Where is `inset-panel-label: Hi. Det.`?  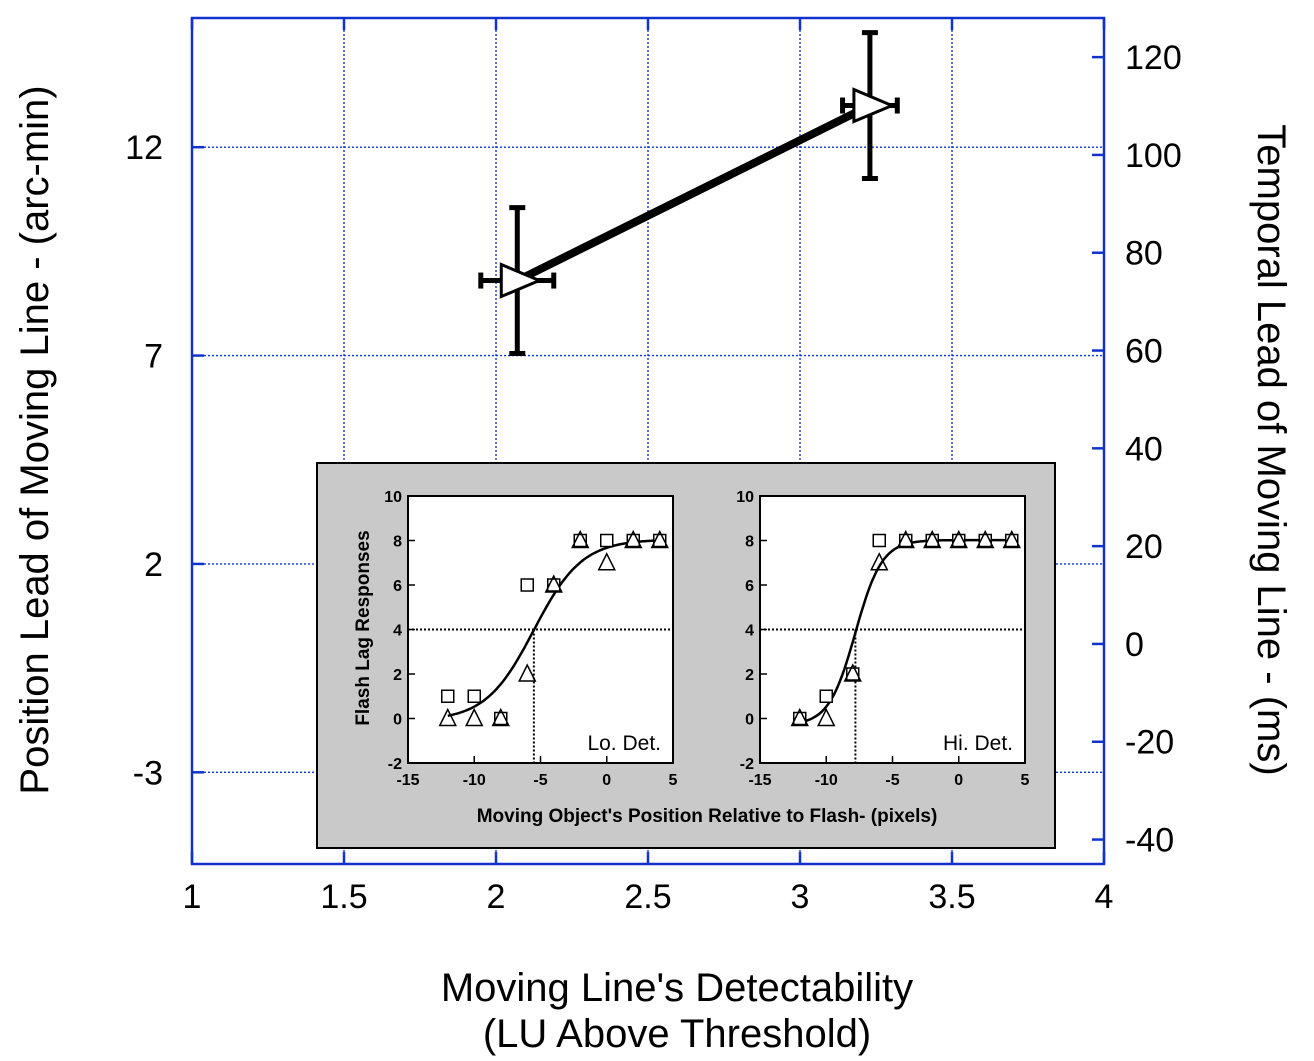
inset-panel-label: Hi. Det. is located at coordinates (978, 743).